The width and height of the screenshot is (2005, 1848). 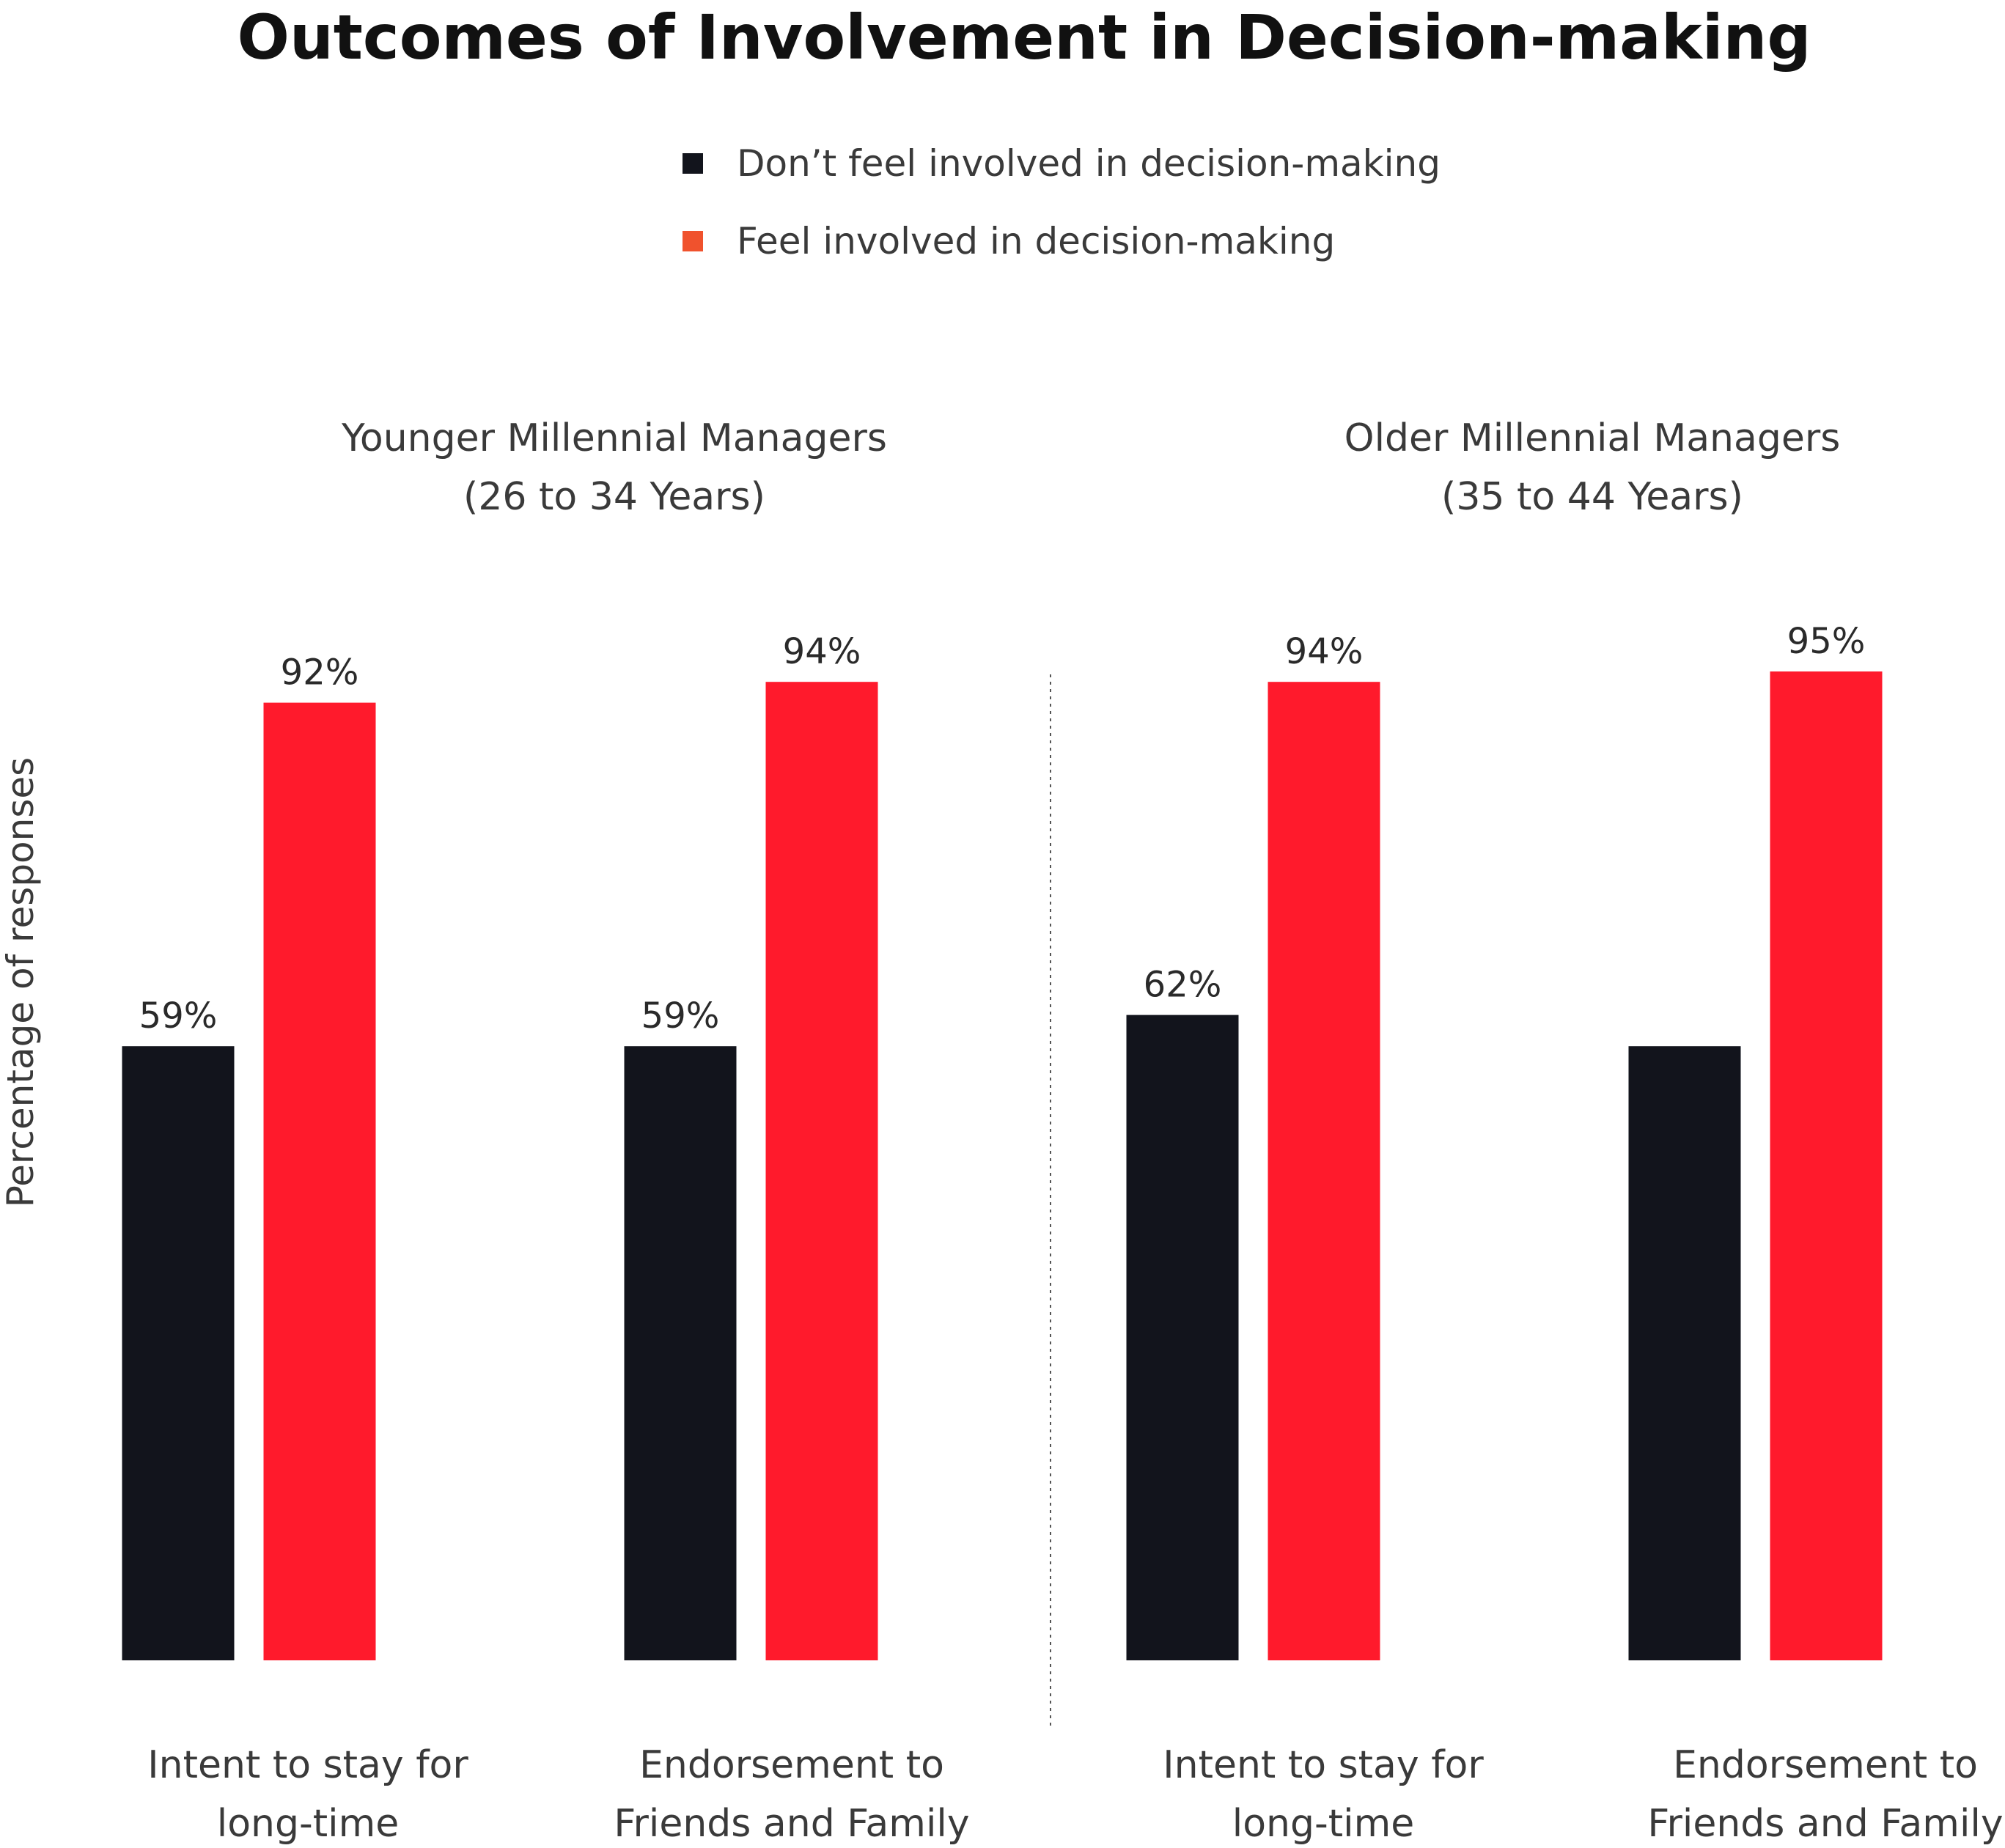 What do you see at coordinates (693, 241) in the screenshot?
I see `legend-swatch-involved` at bounding box center [693, 241].